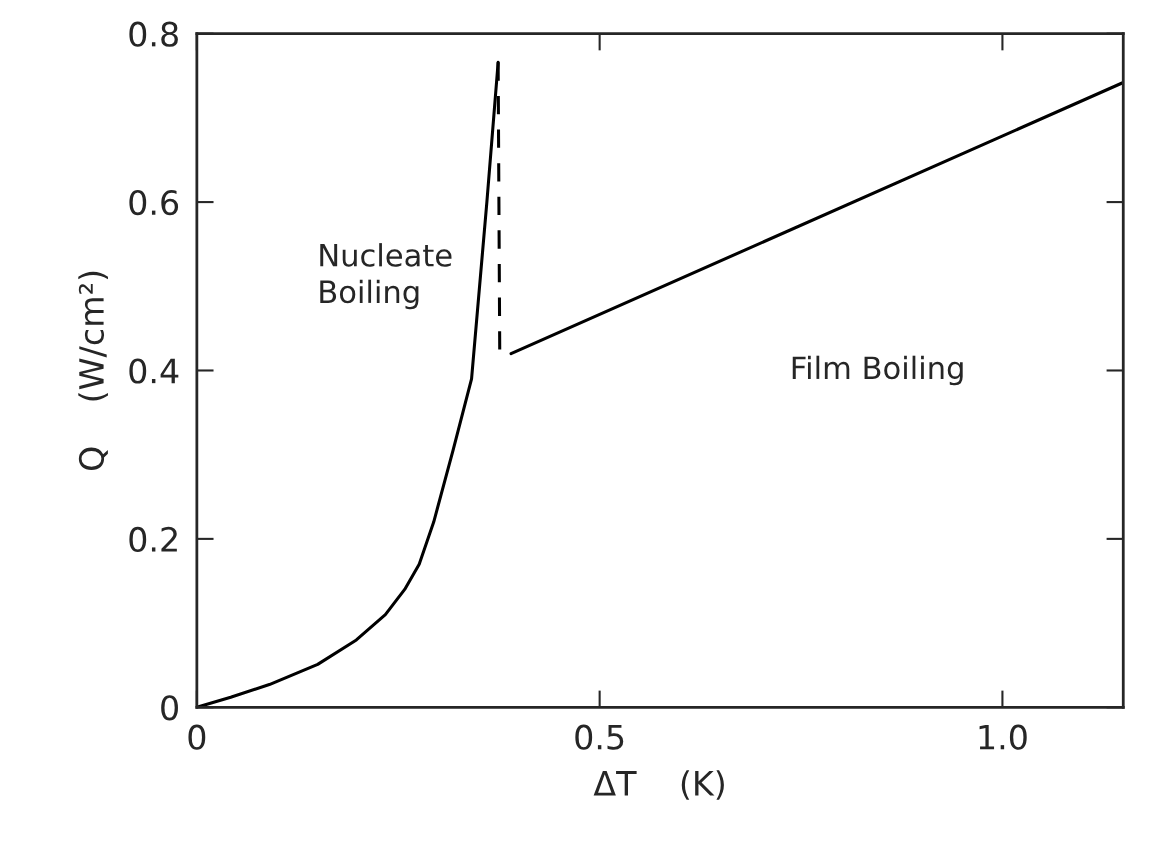  Describe the element at coordinates (153, 539) in the screenshot. I see `y-tick-label: 0.2` at that location.